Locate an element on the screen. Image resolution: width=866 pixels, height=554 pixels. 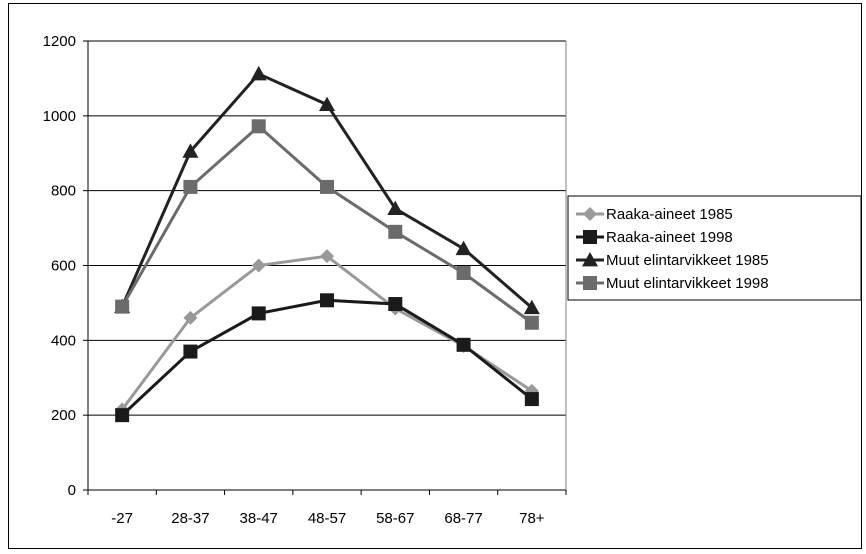
y-tick-labels: 0 200 400 600 800 1000 1200 is located at coordinates (59, 266).